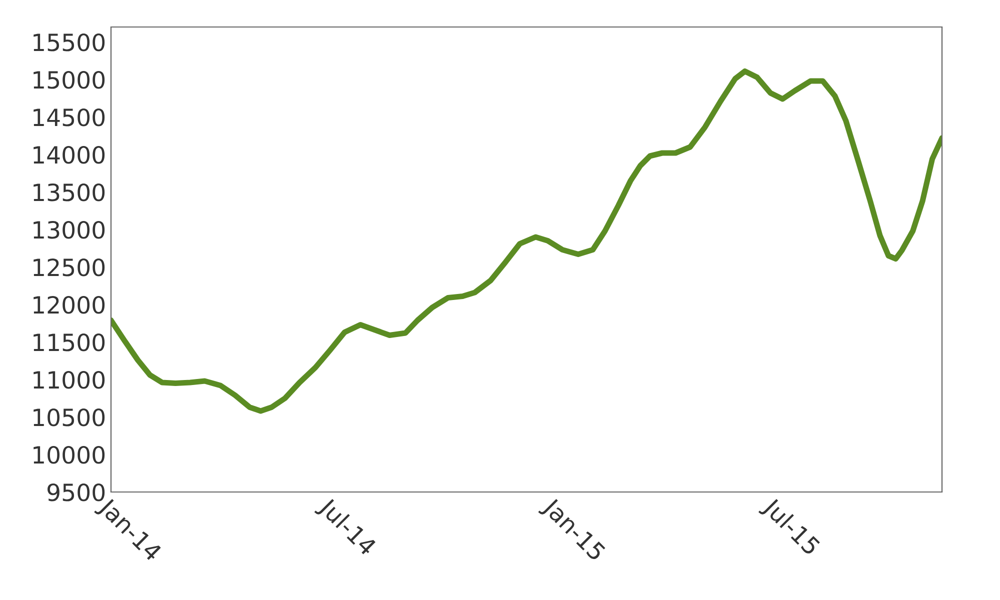  What do you see at coordinates (69, 79) in the screenshot?
I see `y-tick-label: 15000` at bounding box center [69, 79].